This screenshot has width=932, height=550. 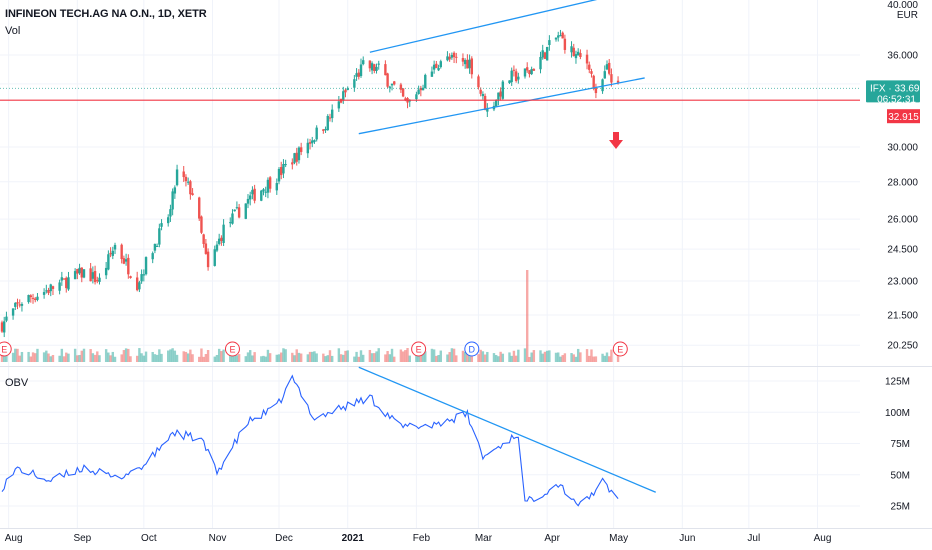 What do you see at coordinates (687, 538) in the screenshot?
I see `time-tick-label: Jun` at bounding box center [687, 538].